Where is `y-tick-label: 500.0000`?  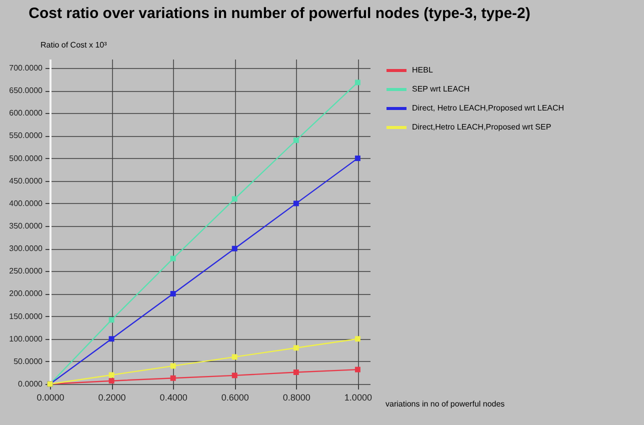 y-tick-label: 500.0000 is located at coordinates (26, 158).